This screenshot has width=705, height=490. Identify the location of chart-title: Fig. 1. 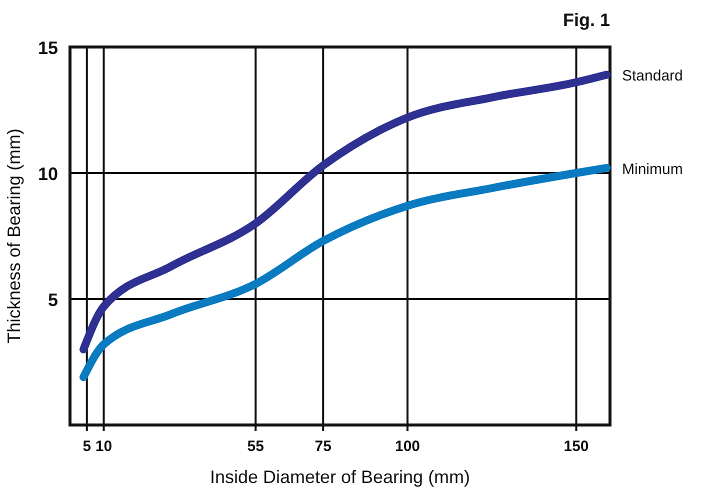
(586, 20).